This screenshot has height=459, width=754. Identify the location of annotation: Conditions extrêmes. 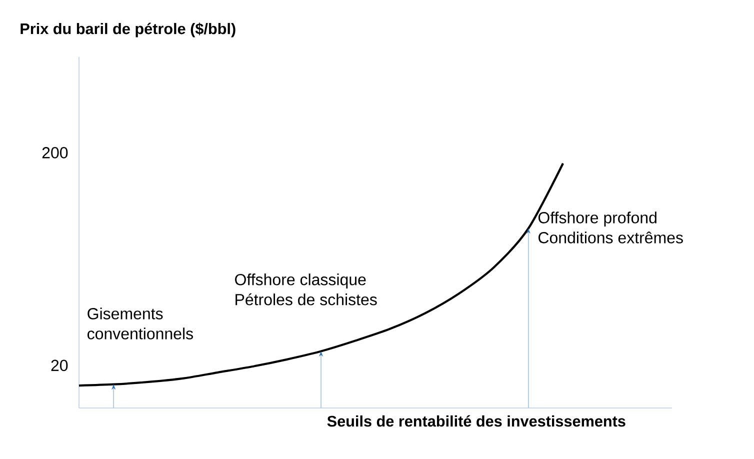
(610, 238).